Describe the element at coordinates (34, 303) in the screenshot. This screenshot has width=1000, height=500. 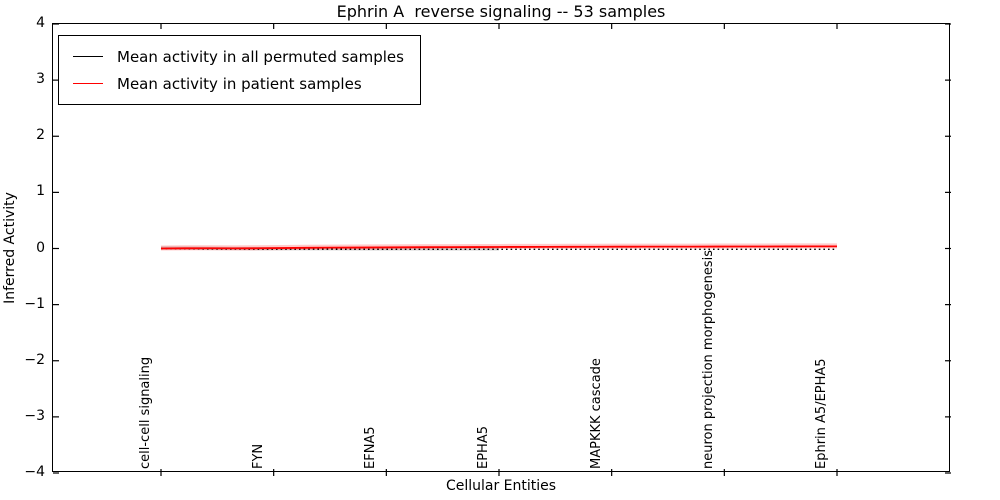
I see `y-tick-label: −1` at that location.